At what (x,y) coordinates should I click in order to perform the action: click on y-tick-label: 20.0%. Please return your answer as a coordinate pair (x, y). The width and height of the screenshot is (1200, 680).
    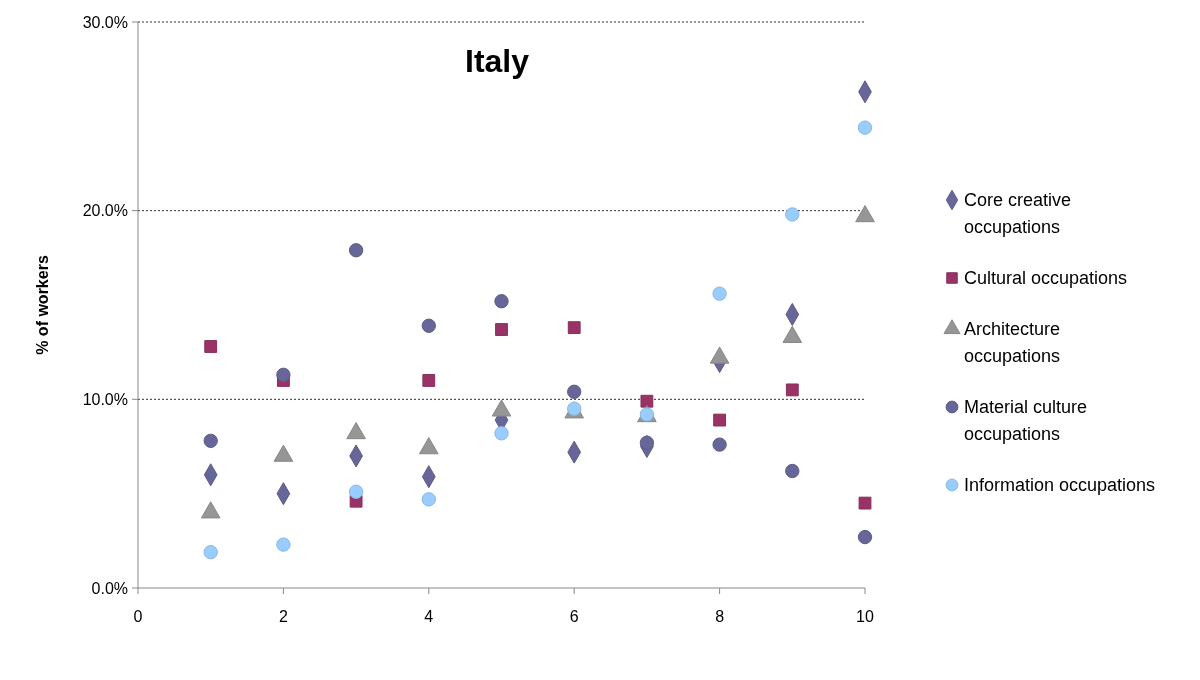
    Looking at the image, I should click on (105, 211).